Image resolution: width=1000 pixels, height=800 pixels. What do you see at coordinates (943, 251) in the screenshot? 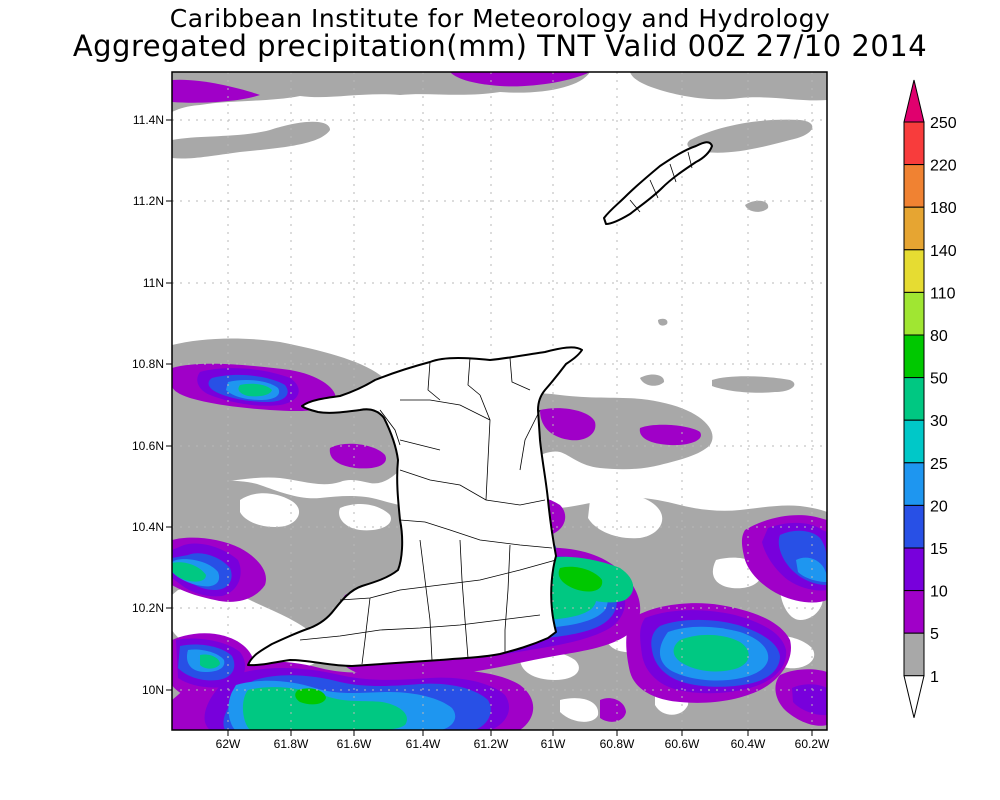
I see `colorbar-level-label: 140` at bounding box center [943, 251].